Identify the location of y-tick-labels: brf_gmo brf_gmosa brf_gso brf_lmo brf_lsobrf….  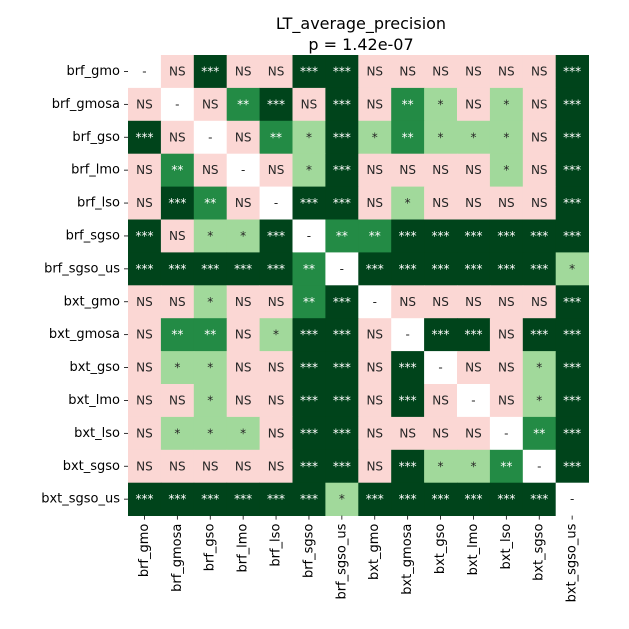
(84, 285).